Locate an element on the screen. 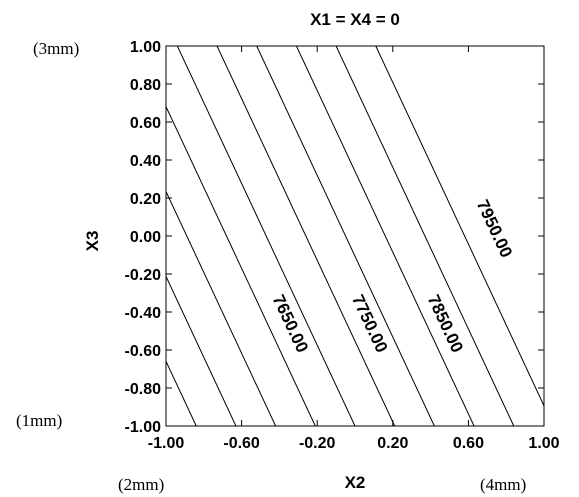 Image resolution: width=579 pixels, height=497 pixels. y-tick-label: -1.00 is located at coordinates (143, 427).